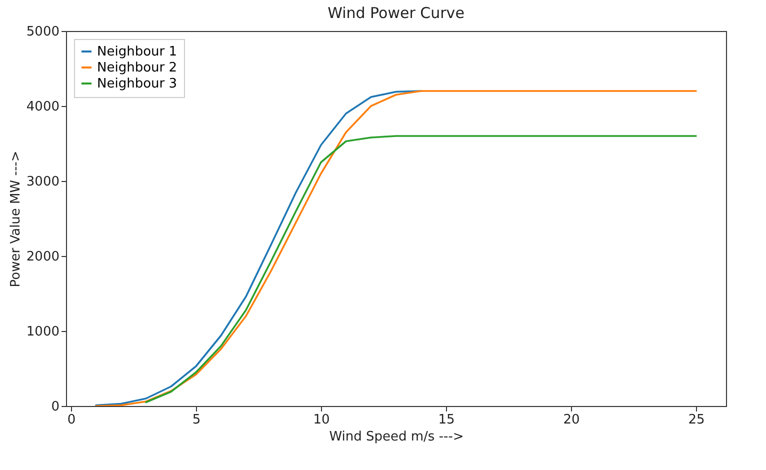  What do you see at coordinates (571, 420) in the screenshot?
I see `x-tick-label: 20` at bounding box center [571, 420].